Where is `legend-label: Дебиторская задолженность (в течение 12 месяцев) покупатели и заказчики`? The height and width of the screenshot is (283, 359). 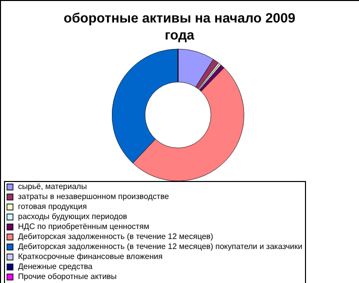
legend-label: Дебиторская задолженность (в течение 12 месяцев) покупатели и заказчики is located at coordinates (160, 246).